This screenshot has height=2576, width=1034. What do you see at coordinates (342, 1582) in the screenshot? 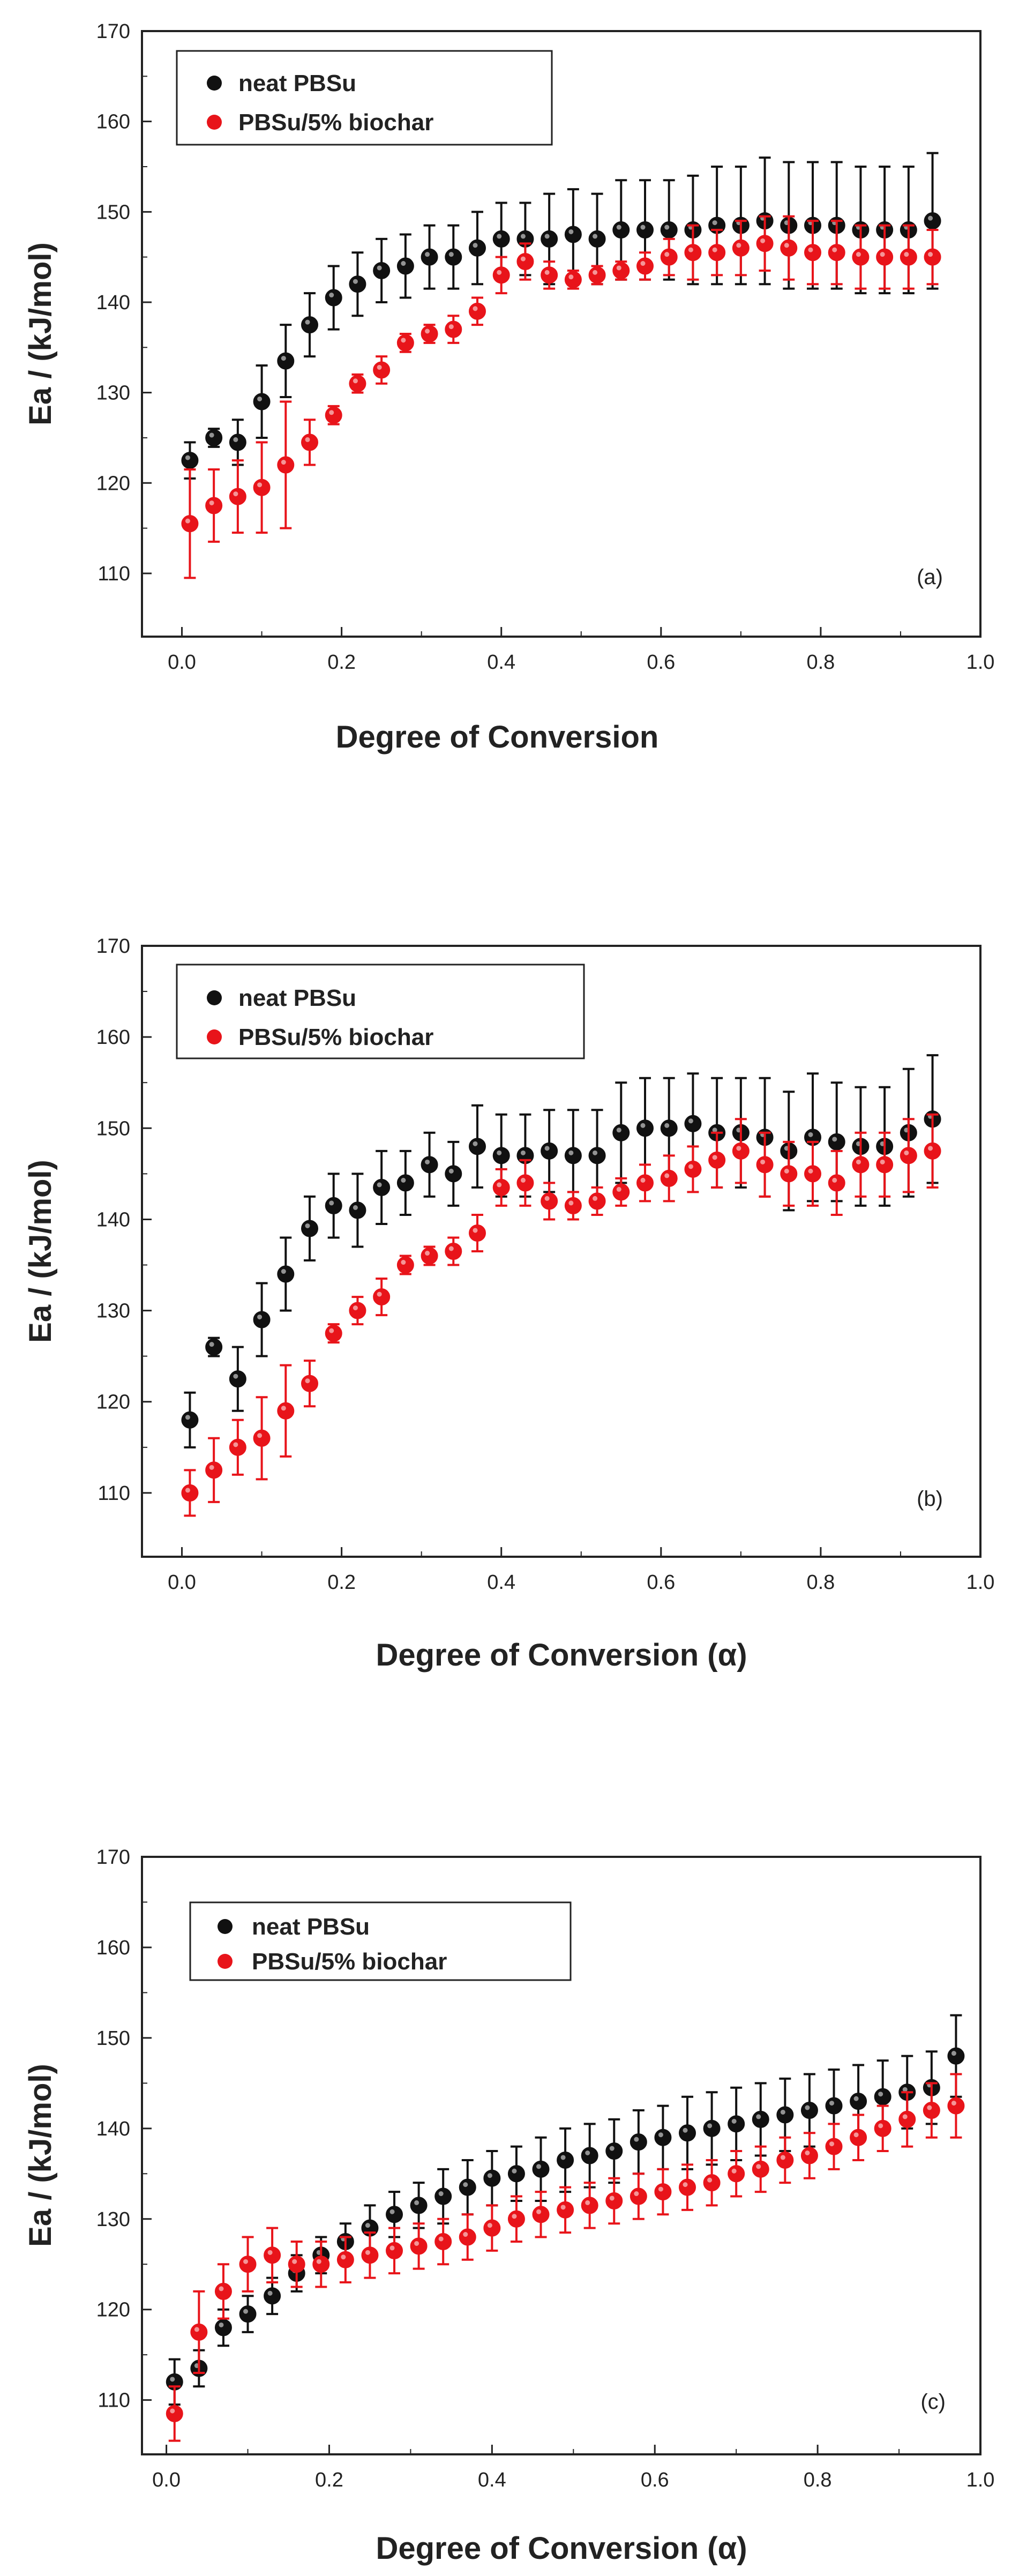
I see `x-tick-label: 0.2` at bounding box center [342, 1582].